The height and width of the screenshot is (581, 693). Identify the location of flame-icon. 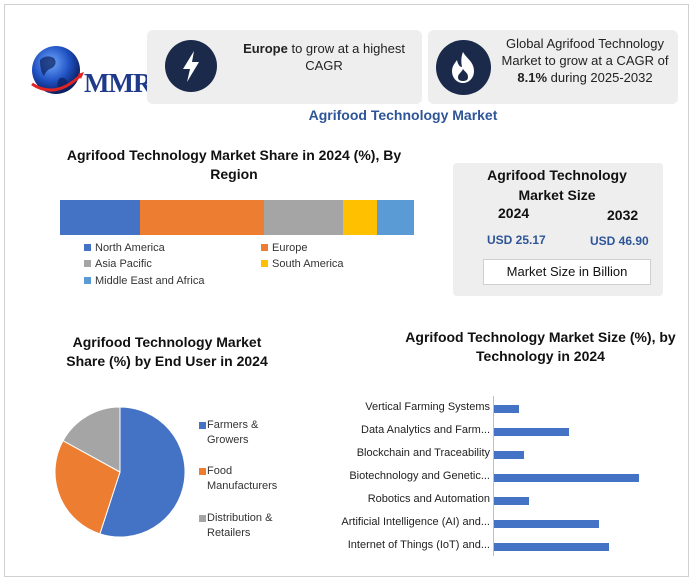
(463, 67).